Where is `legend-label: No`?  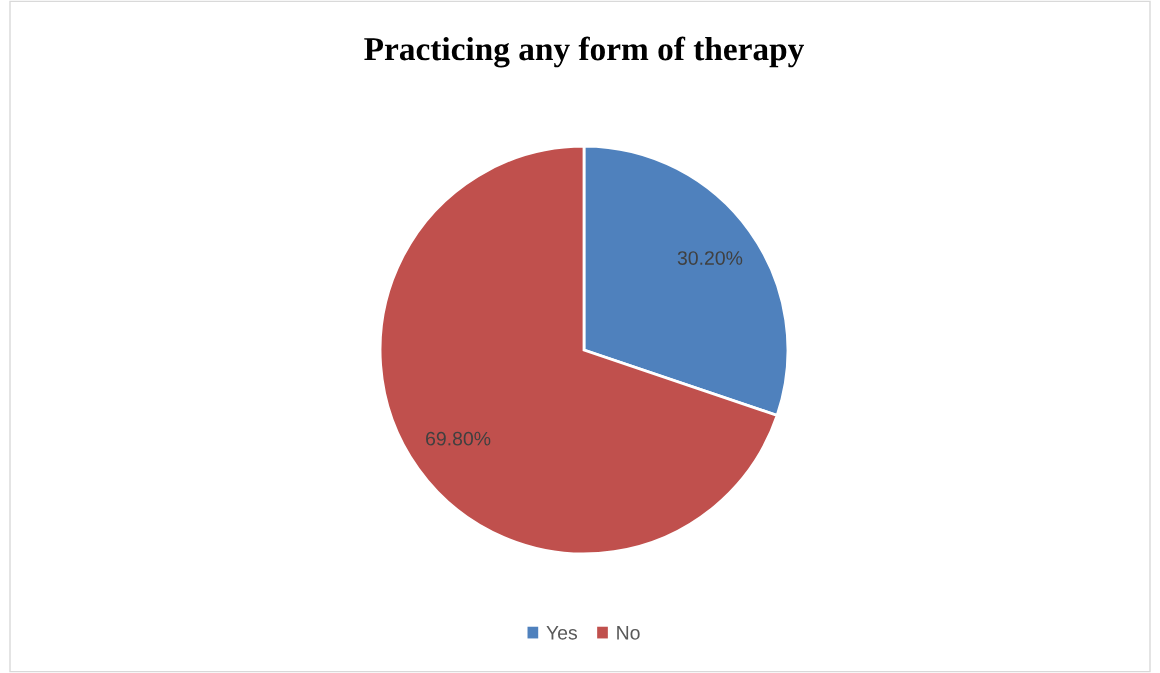 legend-label: No is located at coordinates (628, 633).